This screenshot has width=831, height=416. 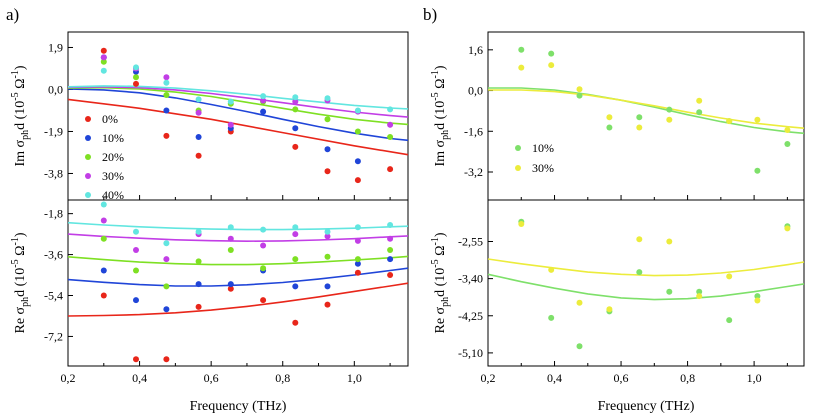 What do you see at coordinates (238, 97) in the screenshot?
I see `fit-line-40pct` at bounding box center [238, 97].